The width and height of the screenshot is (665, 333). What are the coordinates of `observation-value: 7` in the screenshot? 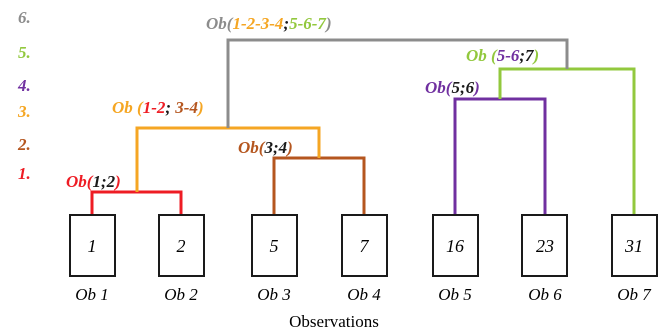 It's located at (365, 246).